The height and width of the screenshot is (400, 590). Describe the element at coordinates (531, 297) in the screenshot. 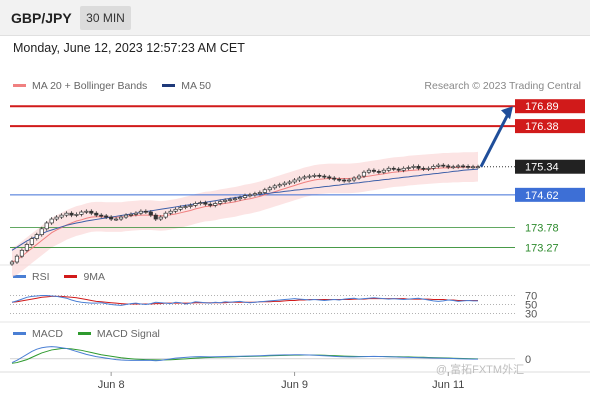

I see `rsi-level-label: 70` at that location.